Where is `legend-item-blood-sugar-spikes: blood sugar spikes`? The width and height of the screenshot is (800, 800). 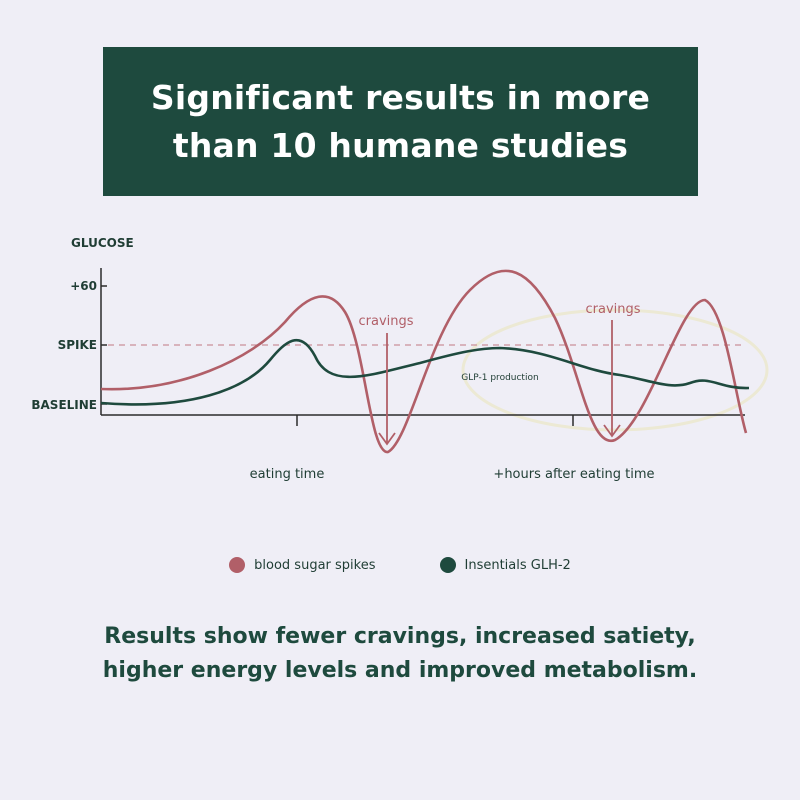 legend-item-blood-sugar-spikes: blood sugar spikes is located at coordinates (302, 565).